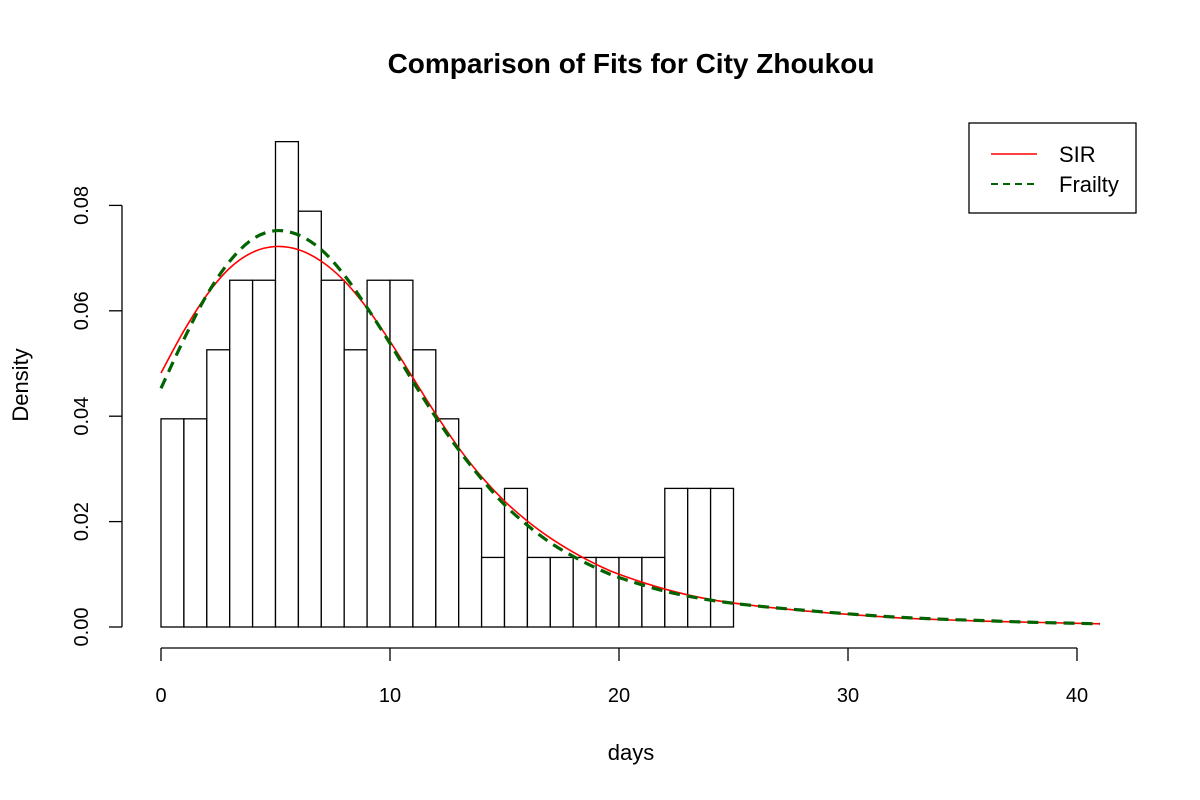  What do you see at coordinates (1077, 154) in the screenshot?
I see `legend-entry-sir: SIR` at bounding box center [1077, 154].